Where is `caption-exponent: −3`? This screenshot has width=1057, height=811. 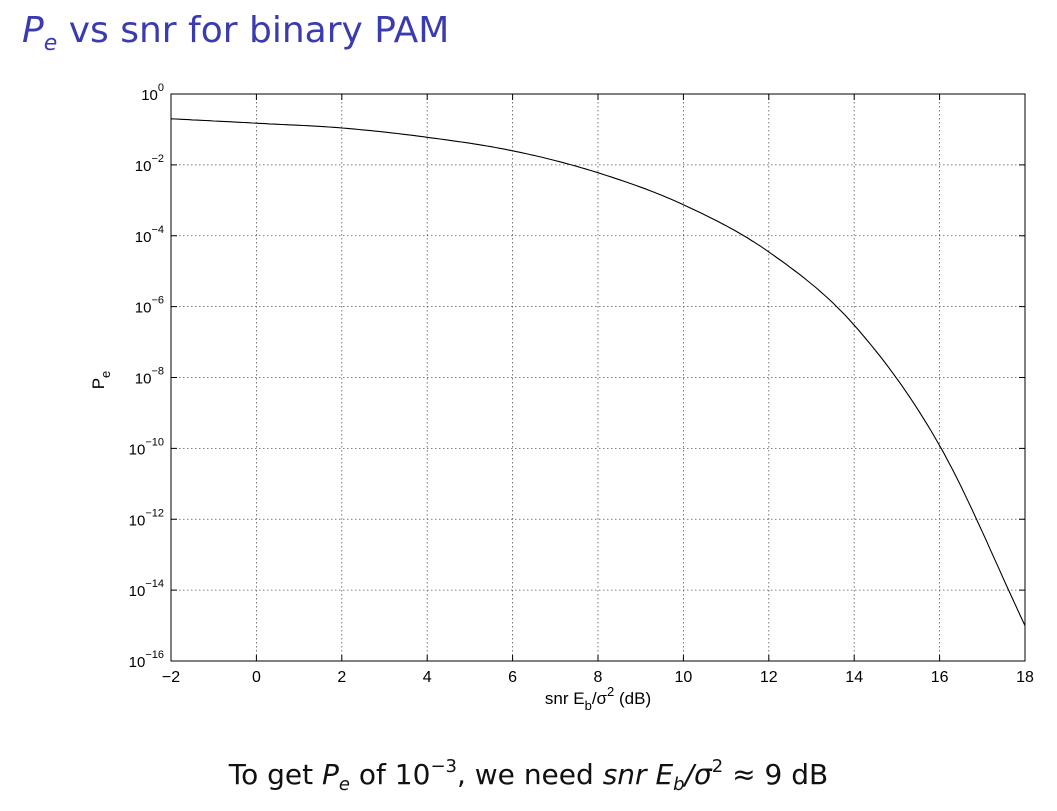 caption-exponent: −3 is located at coordinates (443, 766).